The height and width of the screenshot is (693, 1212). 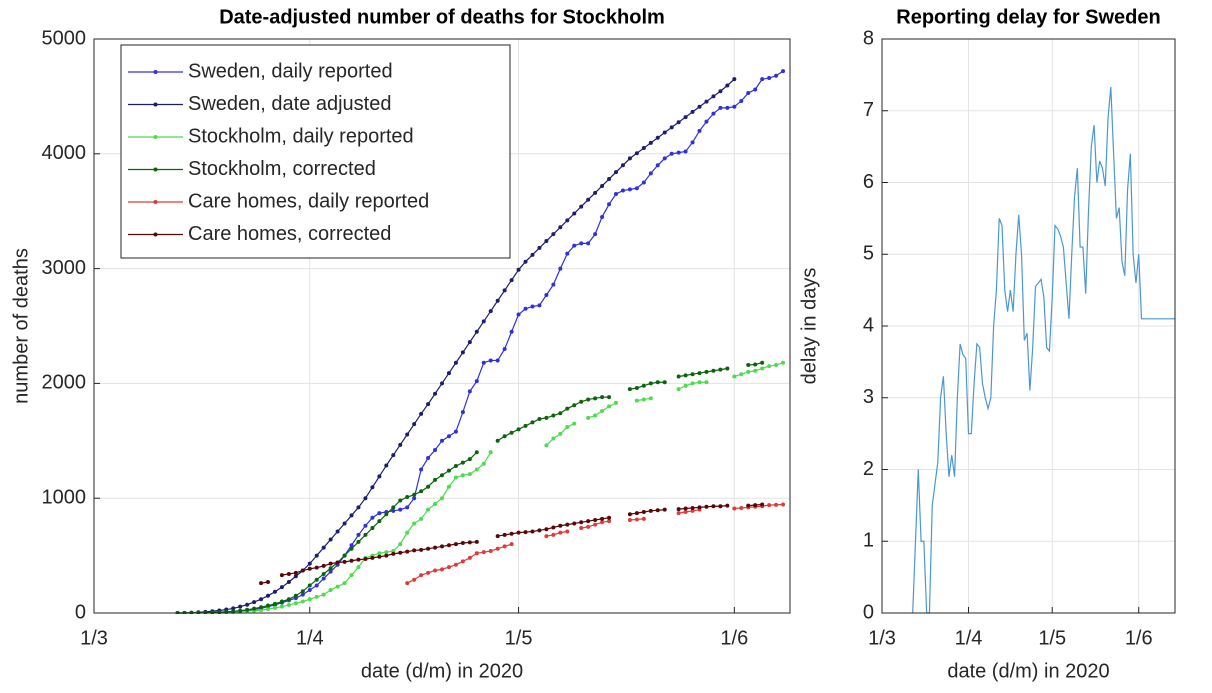 What do you see at coordinates (519, 638) in the screenshot?
I see `x-tick-label: 1/5` at bounding box center [519, 638].